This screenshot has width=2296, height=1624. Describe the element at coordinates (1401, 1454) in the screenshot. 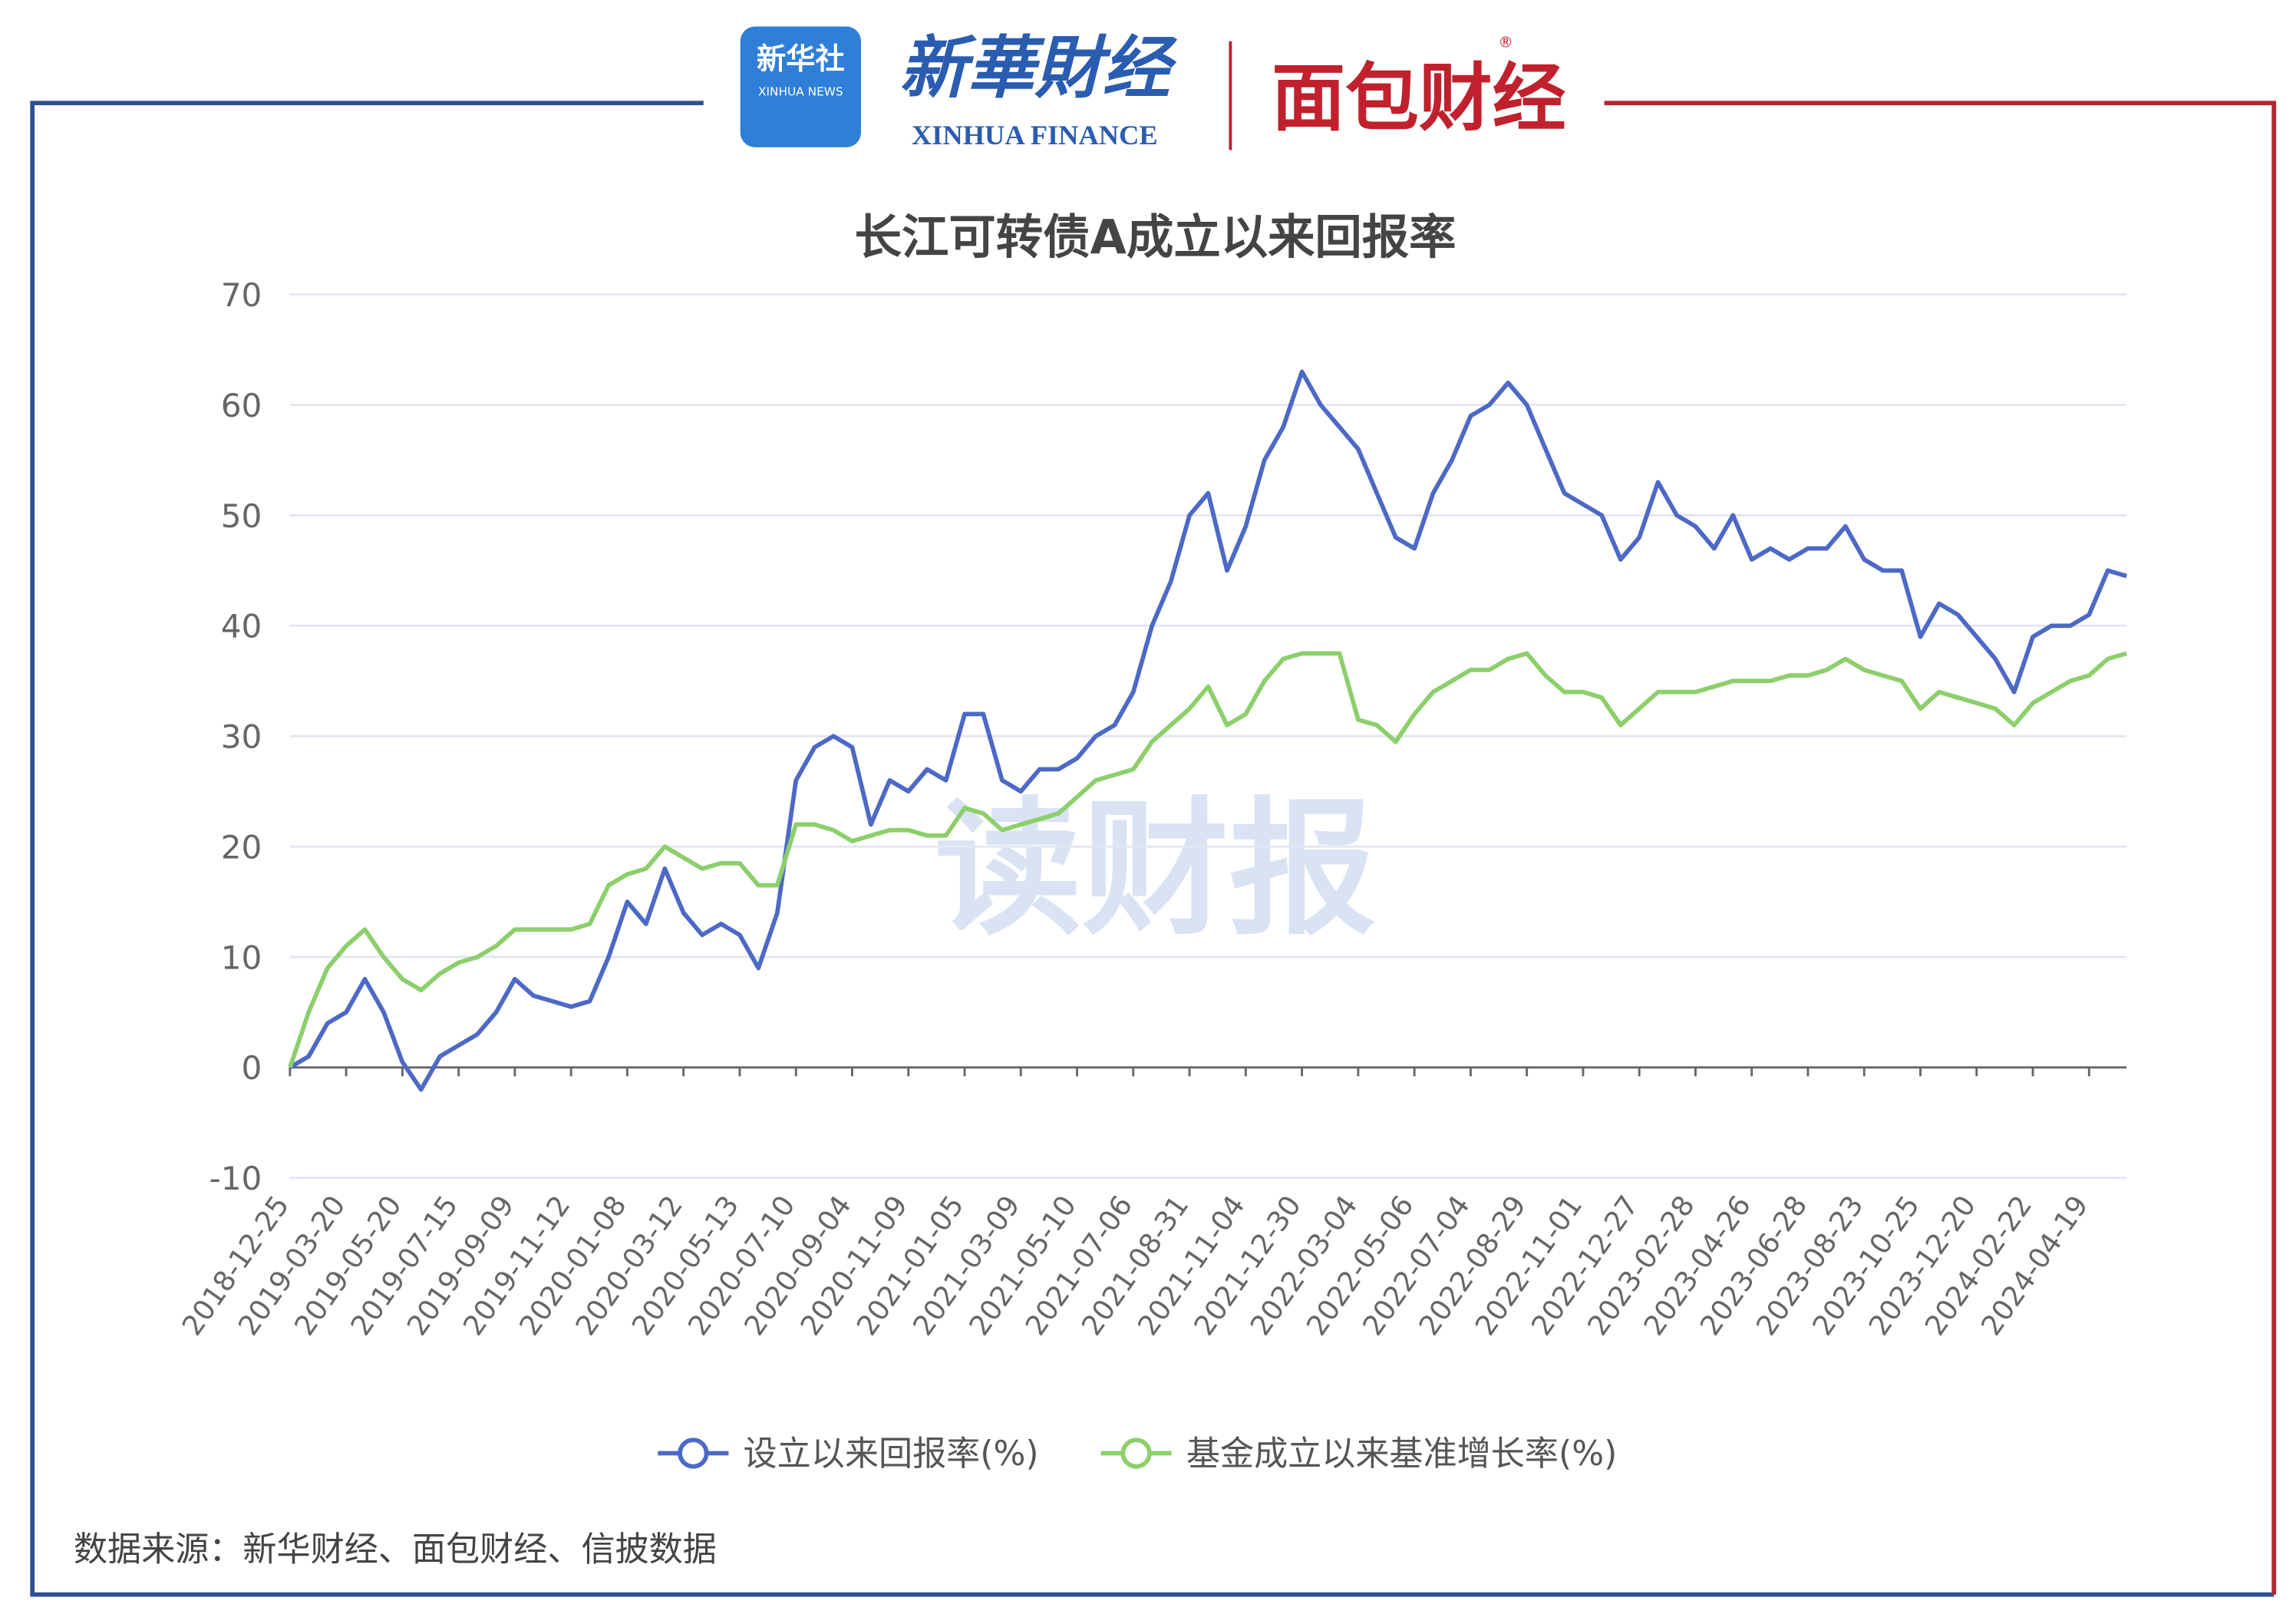

I see `legend-label: 基金成立以来基准增长率(%)` at that location.